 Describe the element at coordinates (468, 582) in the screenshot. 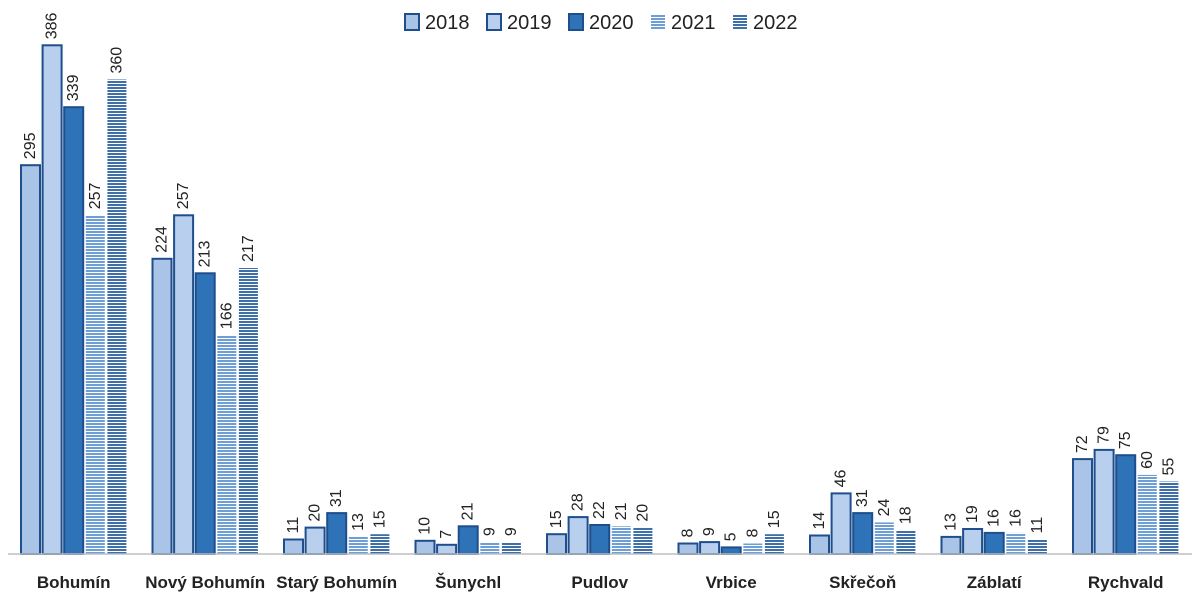

I see `category-label-3: Šunychl` at that location.